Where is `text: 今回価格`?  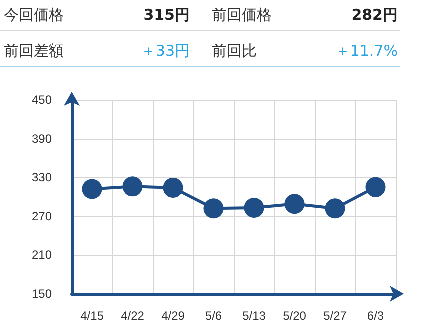 text: 今回価格 is located at coordinates (34, 15).